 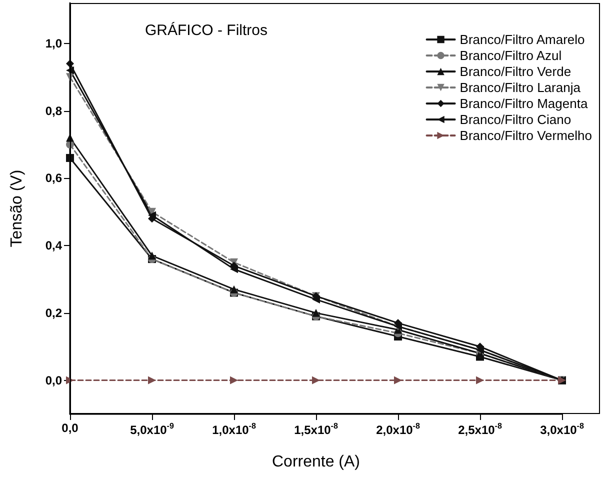 What do you see at coordinates (522, 39) in the screenshot?
I see `legend-label: Branco/Filtro Amarelo` at bounding box center [522, 39].